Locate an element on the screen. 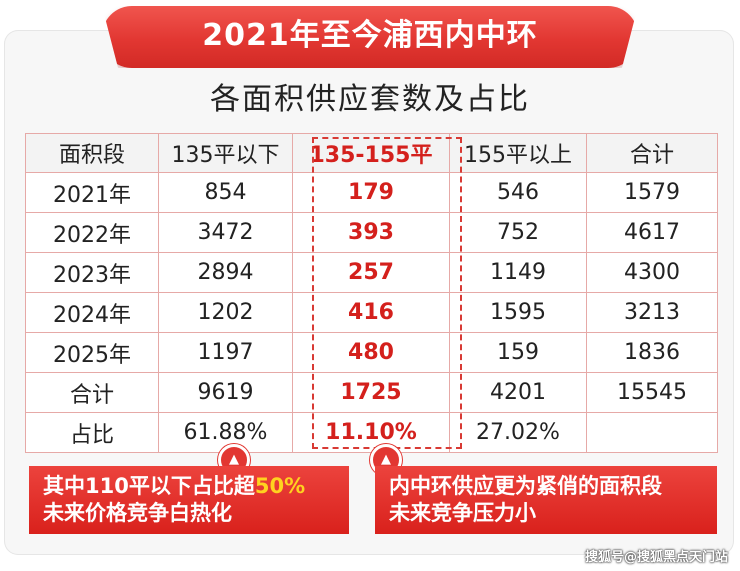 The image size is (740, 571). table-row-share: 占比 61.88% 11.10% 27.02% is located at coordinates (371, 432).